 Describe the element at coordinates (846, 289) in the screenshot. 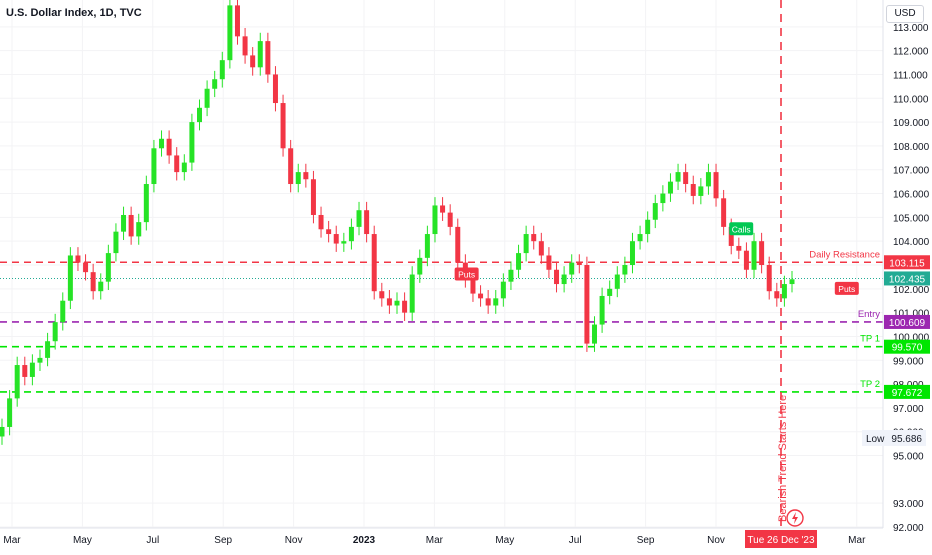

I see `signal-marker-label: Puts` at that location.